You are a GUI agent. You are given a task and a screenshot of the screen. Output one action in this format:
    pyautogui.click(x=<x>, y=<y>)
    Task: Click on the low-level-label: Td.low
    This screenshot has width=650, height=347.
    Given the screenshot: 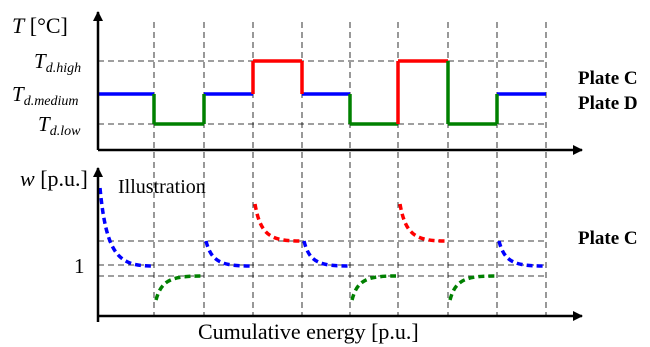 What is the action you would take?
    pyautogui.click(x=59, y=125)
    